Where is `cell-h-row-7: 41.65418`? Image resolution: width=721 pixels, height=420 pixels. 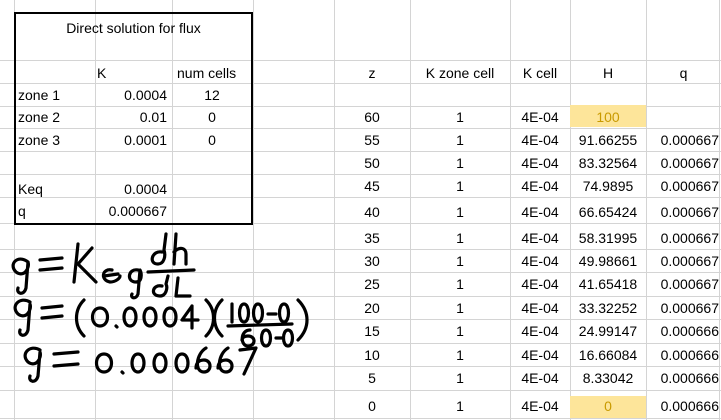
cell-h-row-7: 41.65418 is located at coordinates (608, 284).